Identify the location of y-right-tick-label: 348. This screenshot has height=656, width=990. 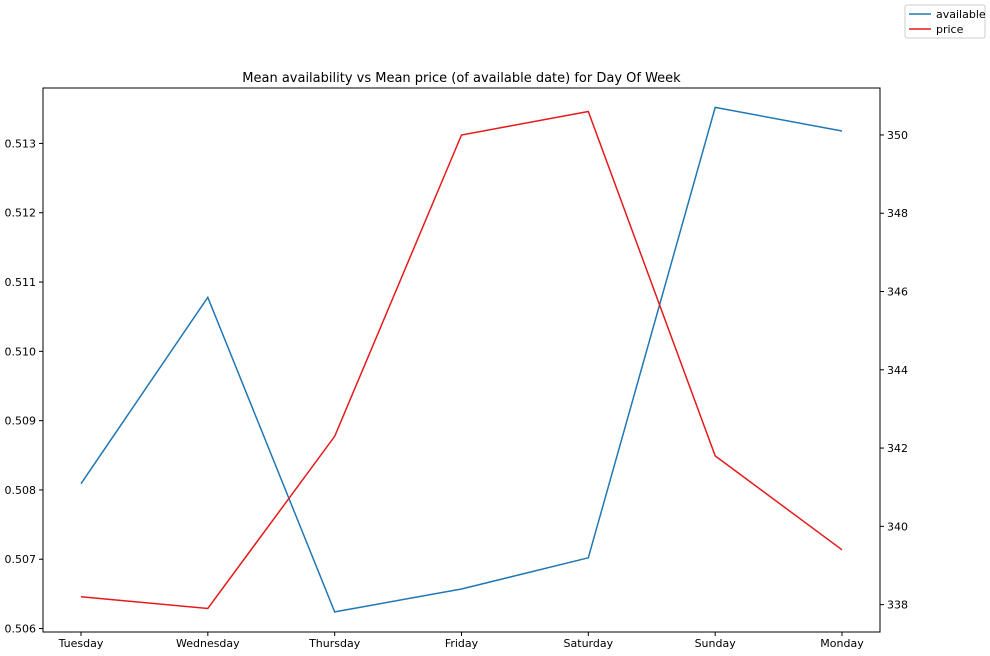
(897, 213).